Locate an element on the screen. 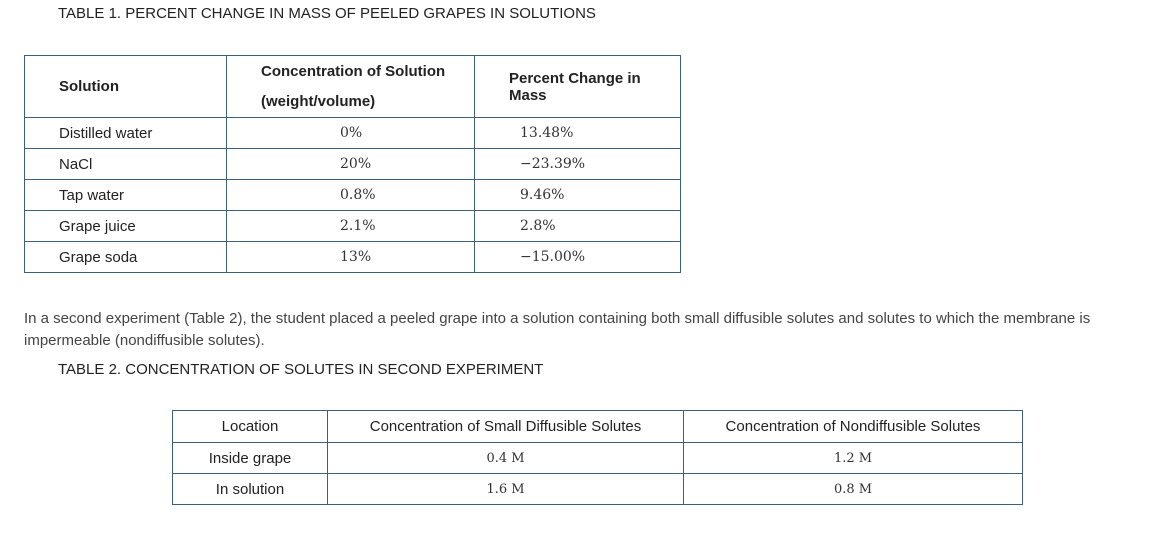 The image size is (1176, 555). percent-change-cell: 9.46% is located at coordinates (577, 195).